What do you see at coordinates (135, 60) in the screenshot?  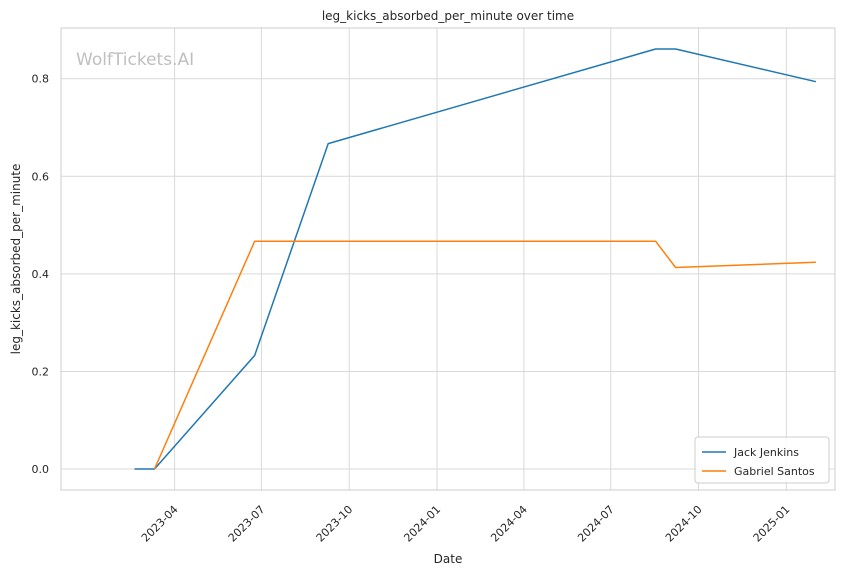 I see `watermark-text: WolfTickets.AI` at bounding box center [135, 60].